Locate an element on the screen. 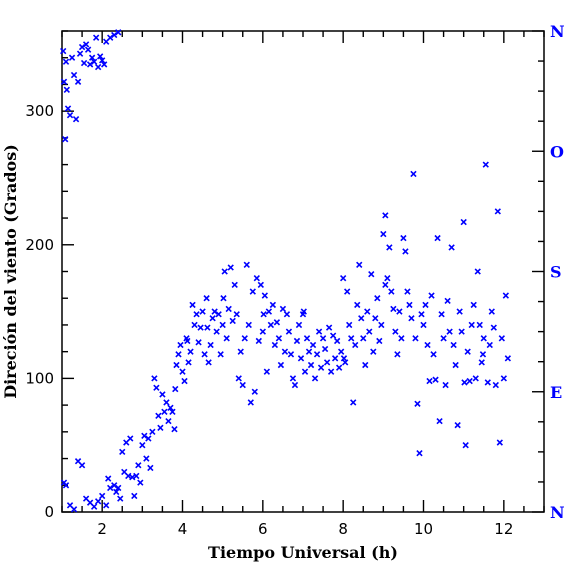 Image resolution: width=574 pixels, height=574 pixels. x-tick-label: 4 is located at coordinates (183, 529).